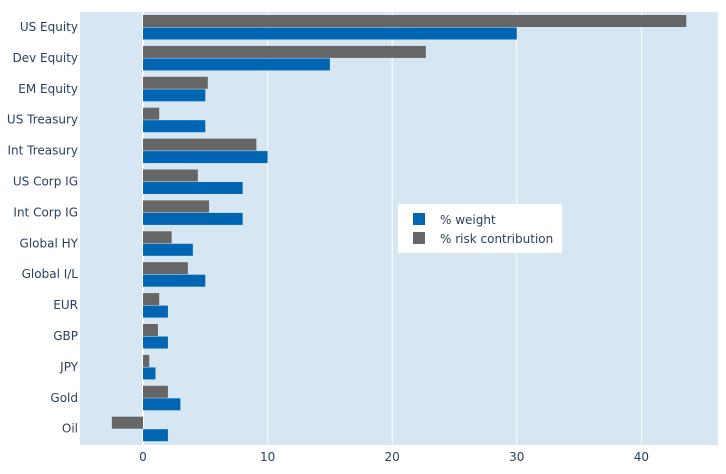 The height and width of the screenshot is (474, 726). What do you see at coordinates (45, 212) in the screenshot?
I see `category-label: Int Corp IG` at bounding box center [45, 212].